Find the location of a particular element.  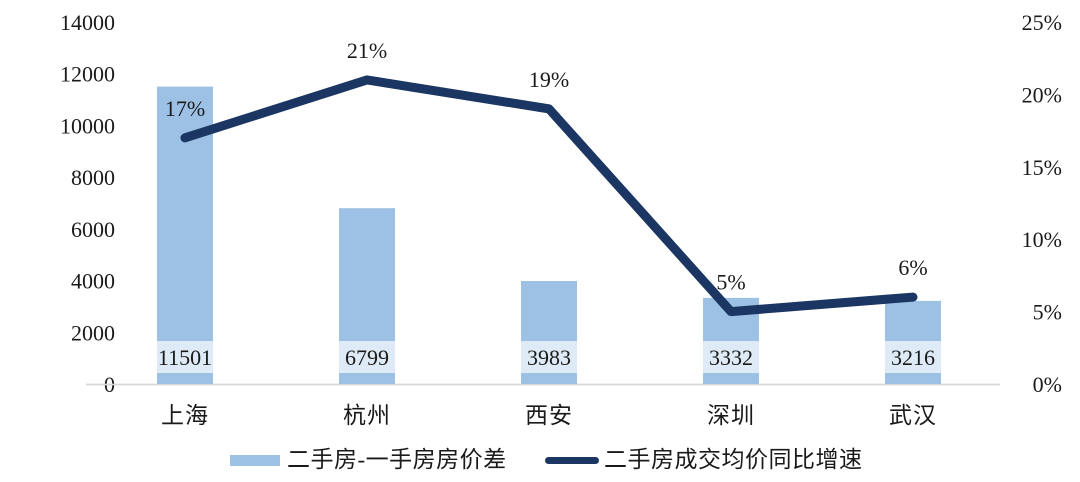

right-axis-tick-label: 10% is located at coordinates (1042, 239).